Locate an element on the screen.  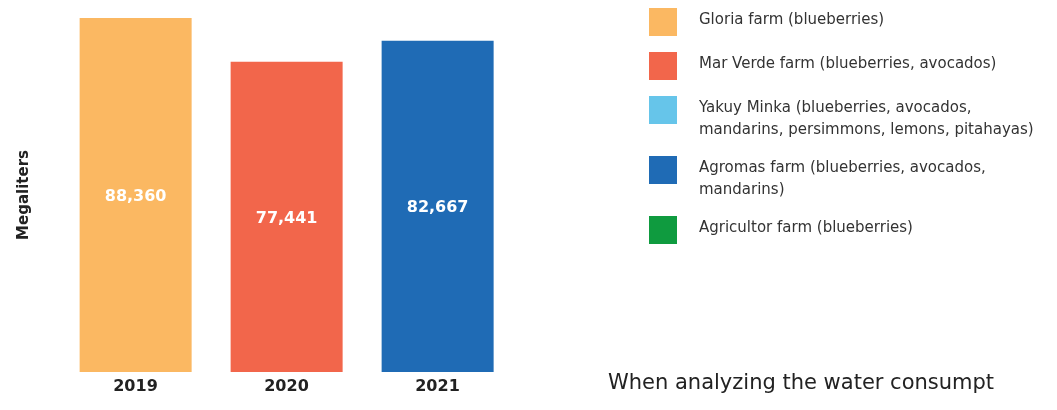
x-tick-label: 2020 is located at coordinates (286, 386).